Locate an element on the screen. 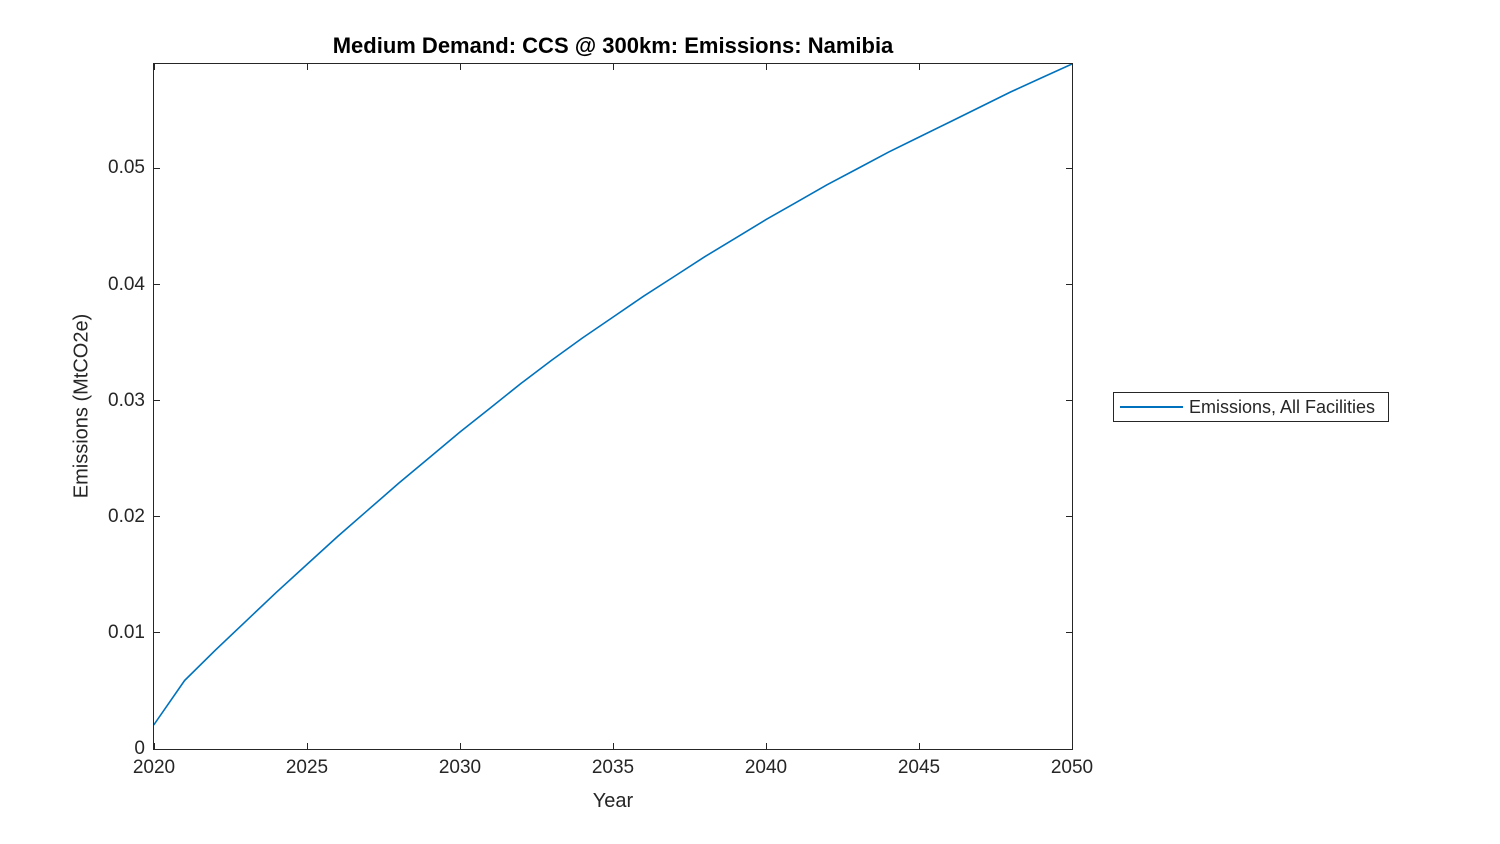 The image size is (1500, 844). y-axis-tick-label: 0.01 is located at coordinates (126, 632).